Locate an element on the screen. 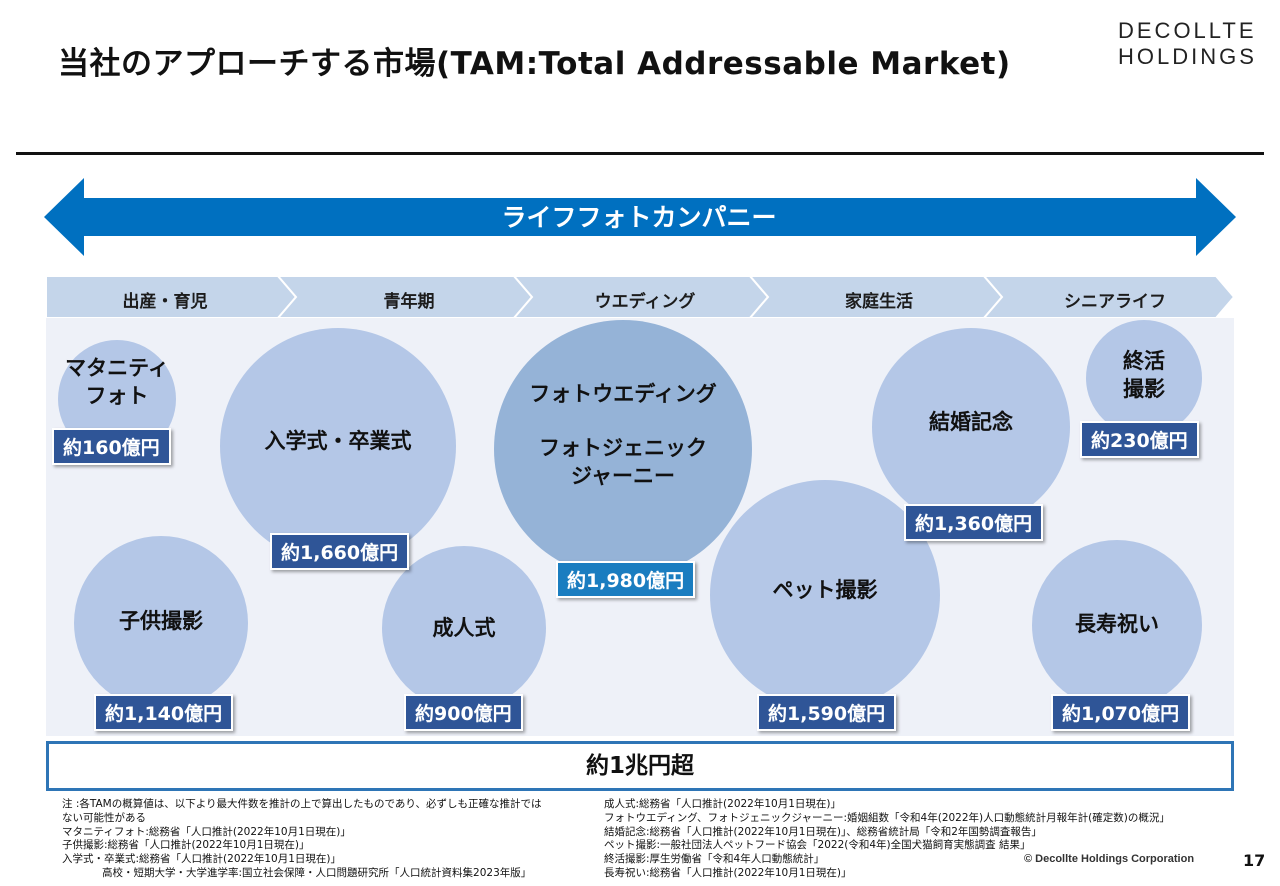  company-logo: DECOLLTE HOLDINGS is located at coordinates (1187, 44).